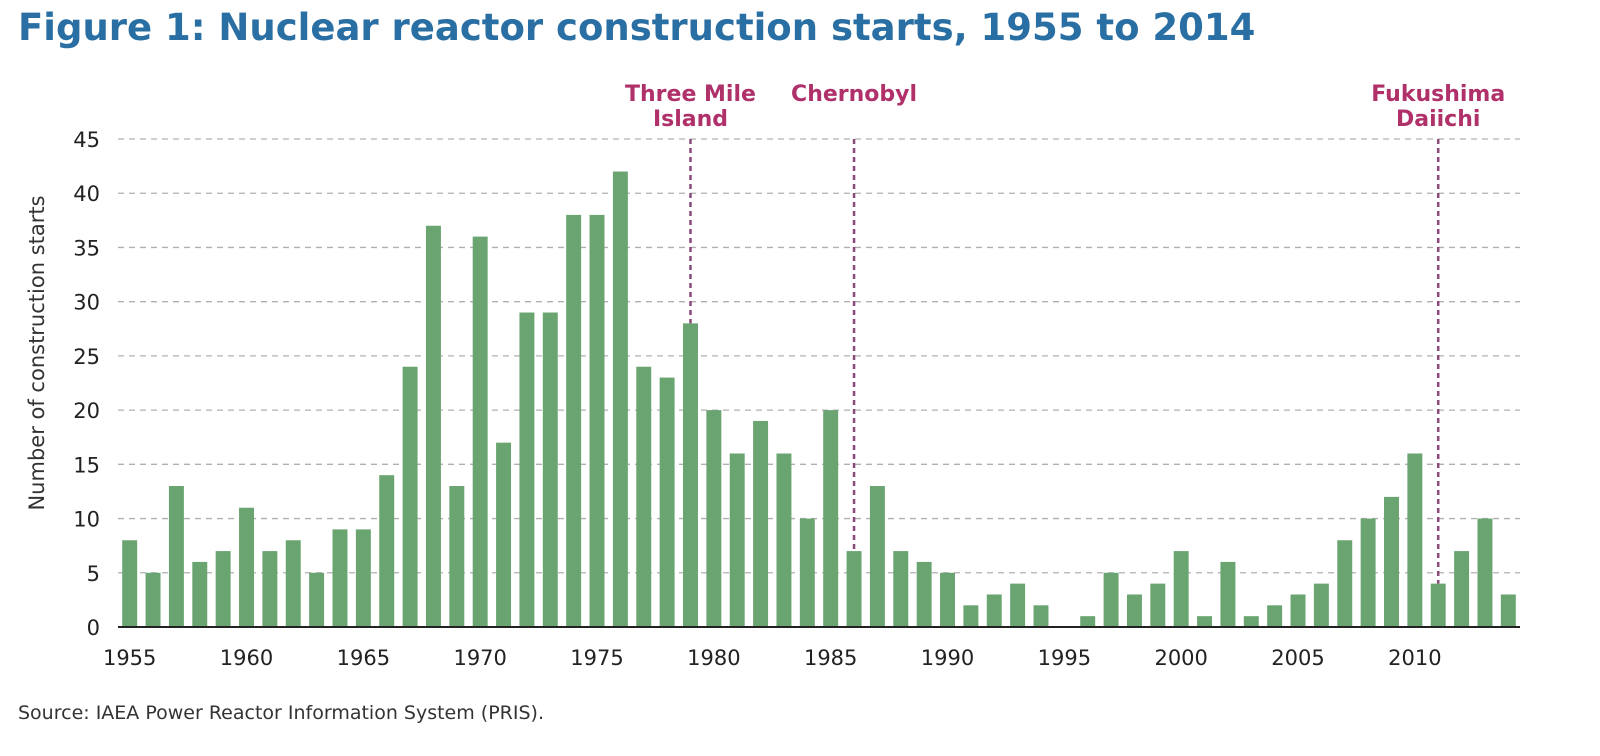 Image resolution: width=1600 pixels, height=756 pixels. Describe the element at coordinates (1158, 605) in the screenshot. I see `bar-1999` at that location.